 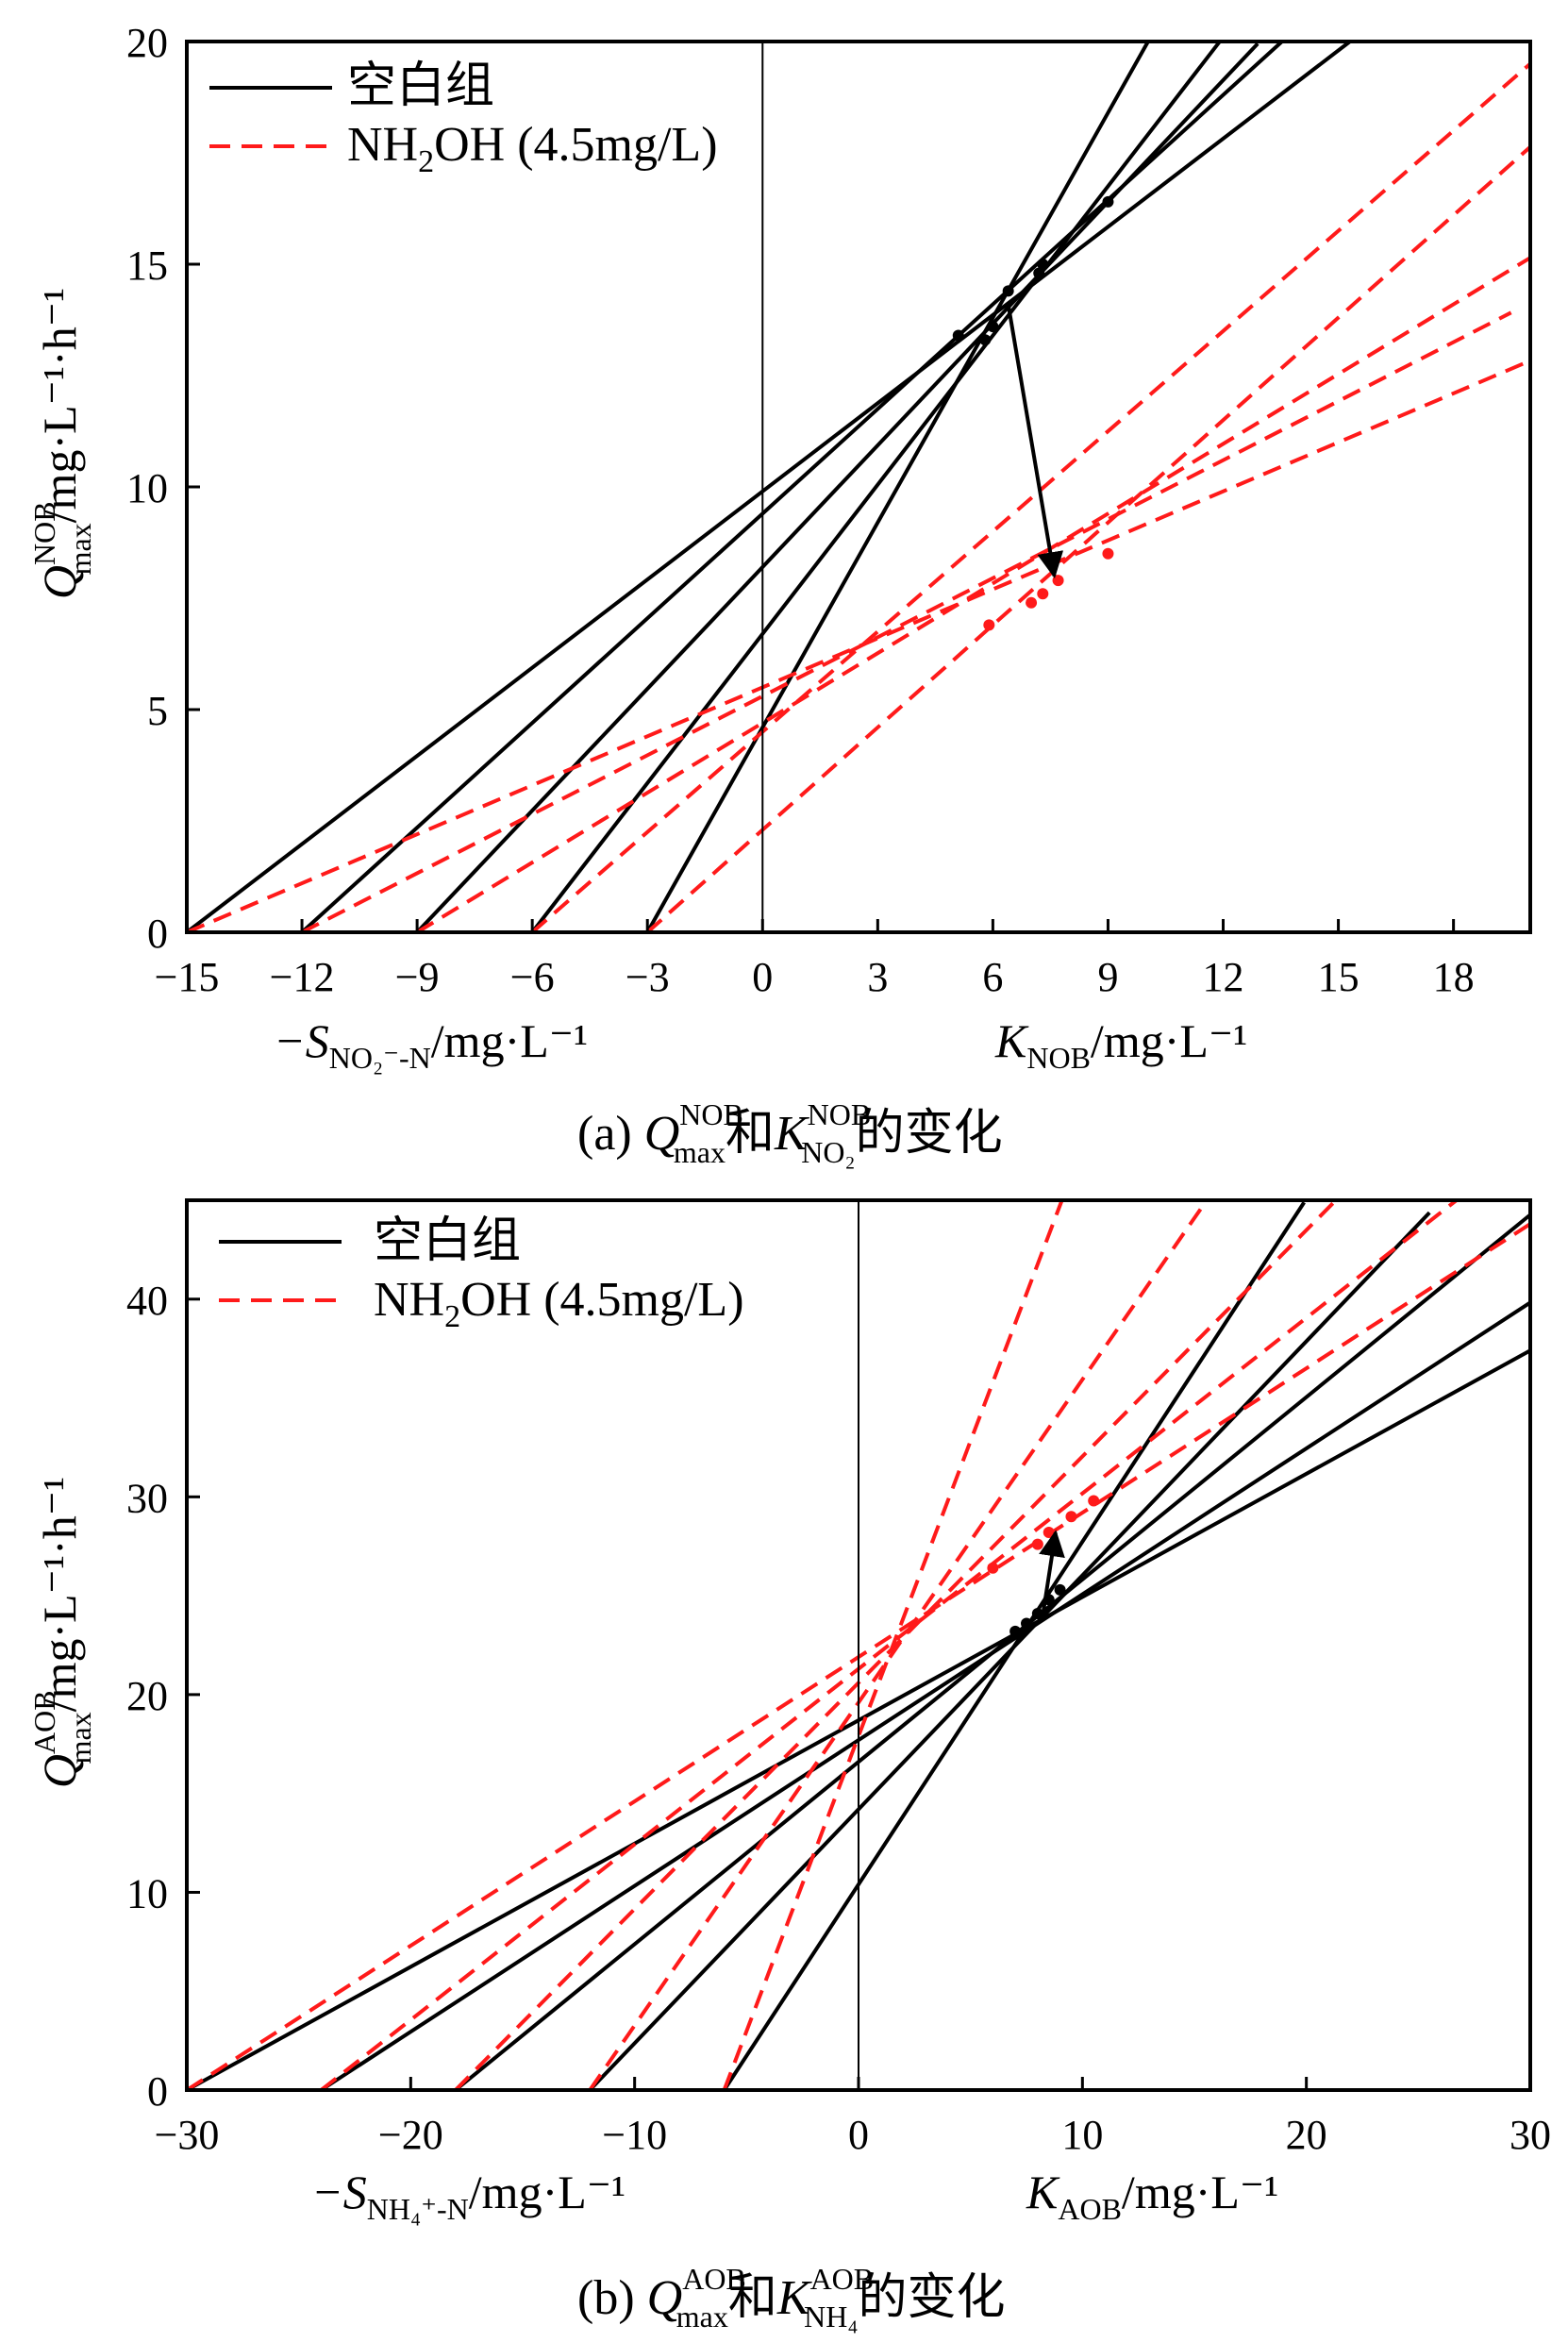 What do you see at coordinates (187, 2135) in the screenshot?
I see `x-tick-label-0: −30` at bounding box center [187, 2135].